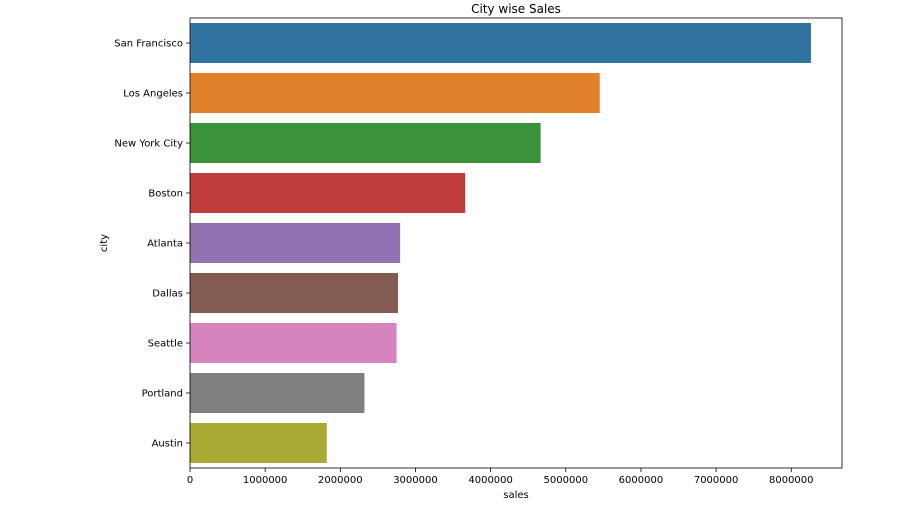  Describe the element at coordinates (277, 393) in the screenshot. I see `bar-portland` at that location.